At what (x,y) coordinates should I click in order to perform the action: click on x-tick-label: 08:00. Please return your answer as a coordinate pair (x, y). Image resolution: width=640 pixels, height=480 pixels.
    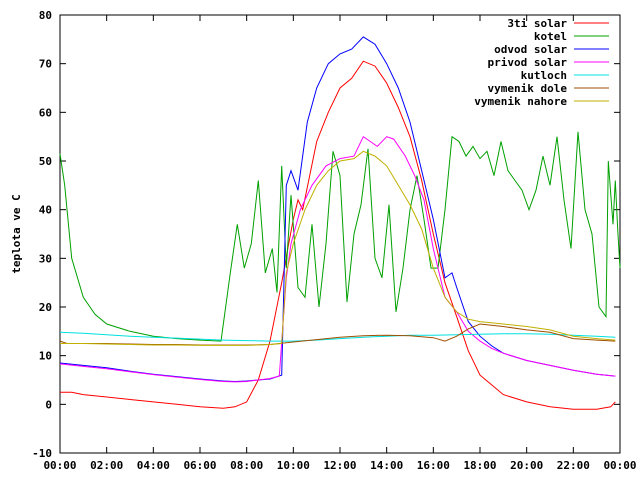
    Looking at the image, I should click on (246, 465).